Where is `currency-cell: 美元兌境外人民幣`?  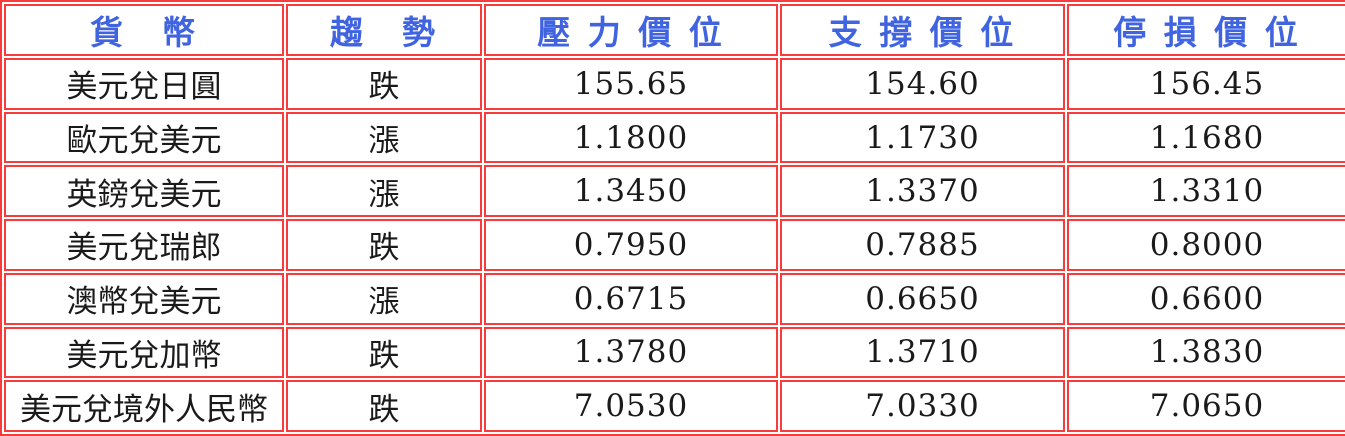 currency-cell: 美元兌境外人民幣 is located at coordinates (144, 406).